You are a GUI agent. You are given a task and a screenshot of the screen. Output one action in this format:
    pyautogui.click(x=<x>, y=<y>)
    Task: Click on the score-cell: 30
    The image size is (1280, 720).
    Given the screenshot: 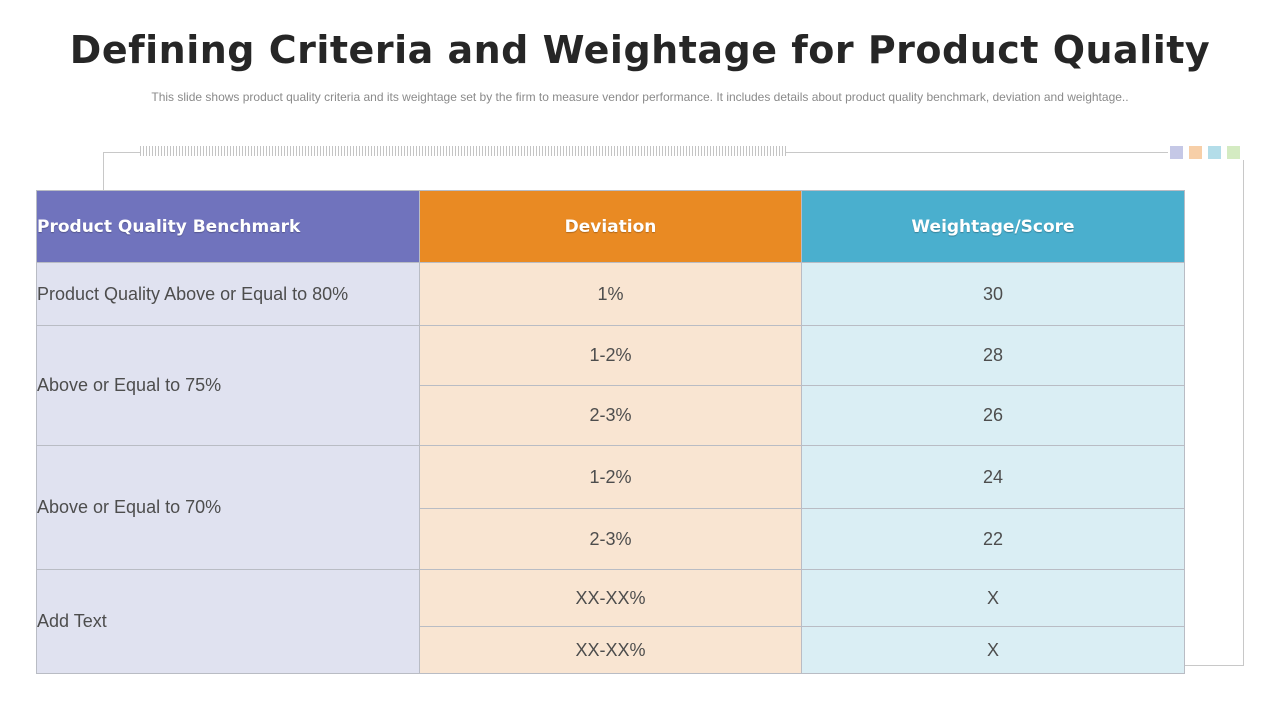 What is the action you would take?
    pyautogui.click(x=993, y=294)
    